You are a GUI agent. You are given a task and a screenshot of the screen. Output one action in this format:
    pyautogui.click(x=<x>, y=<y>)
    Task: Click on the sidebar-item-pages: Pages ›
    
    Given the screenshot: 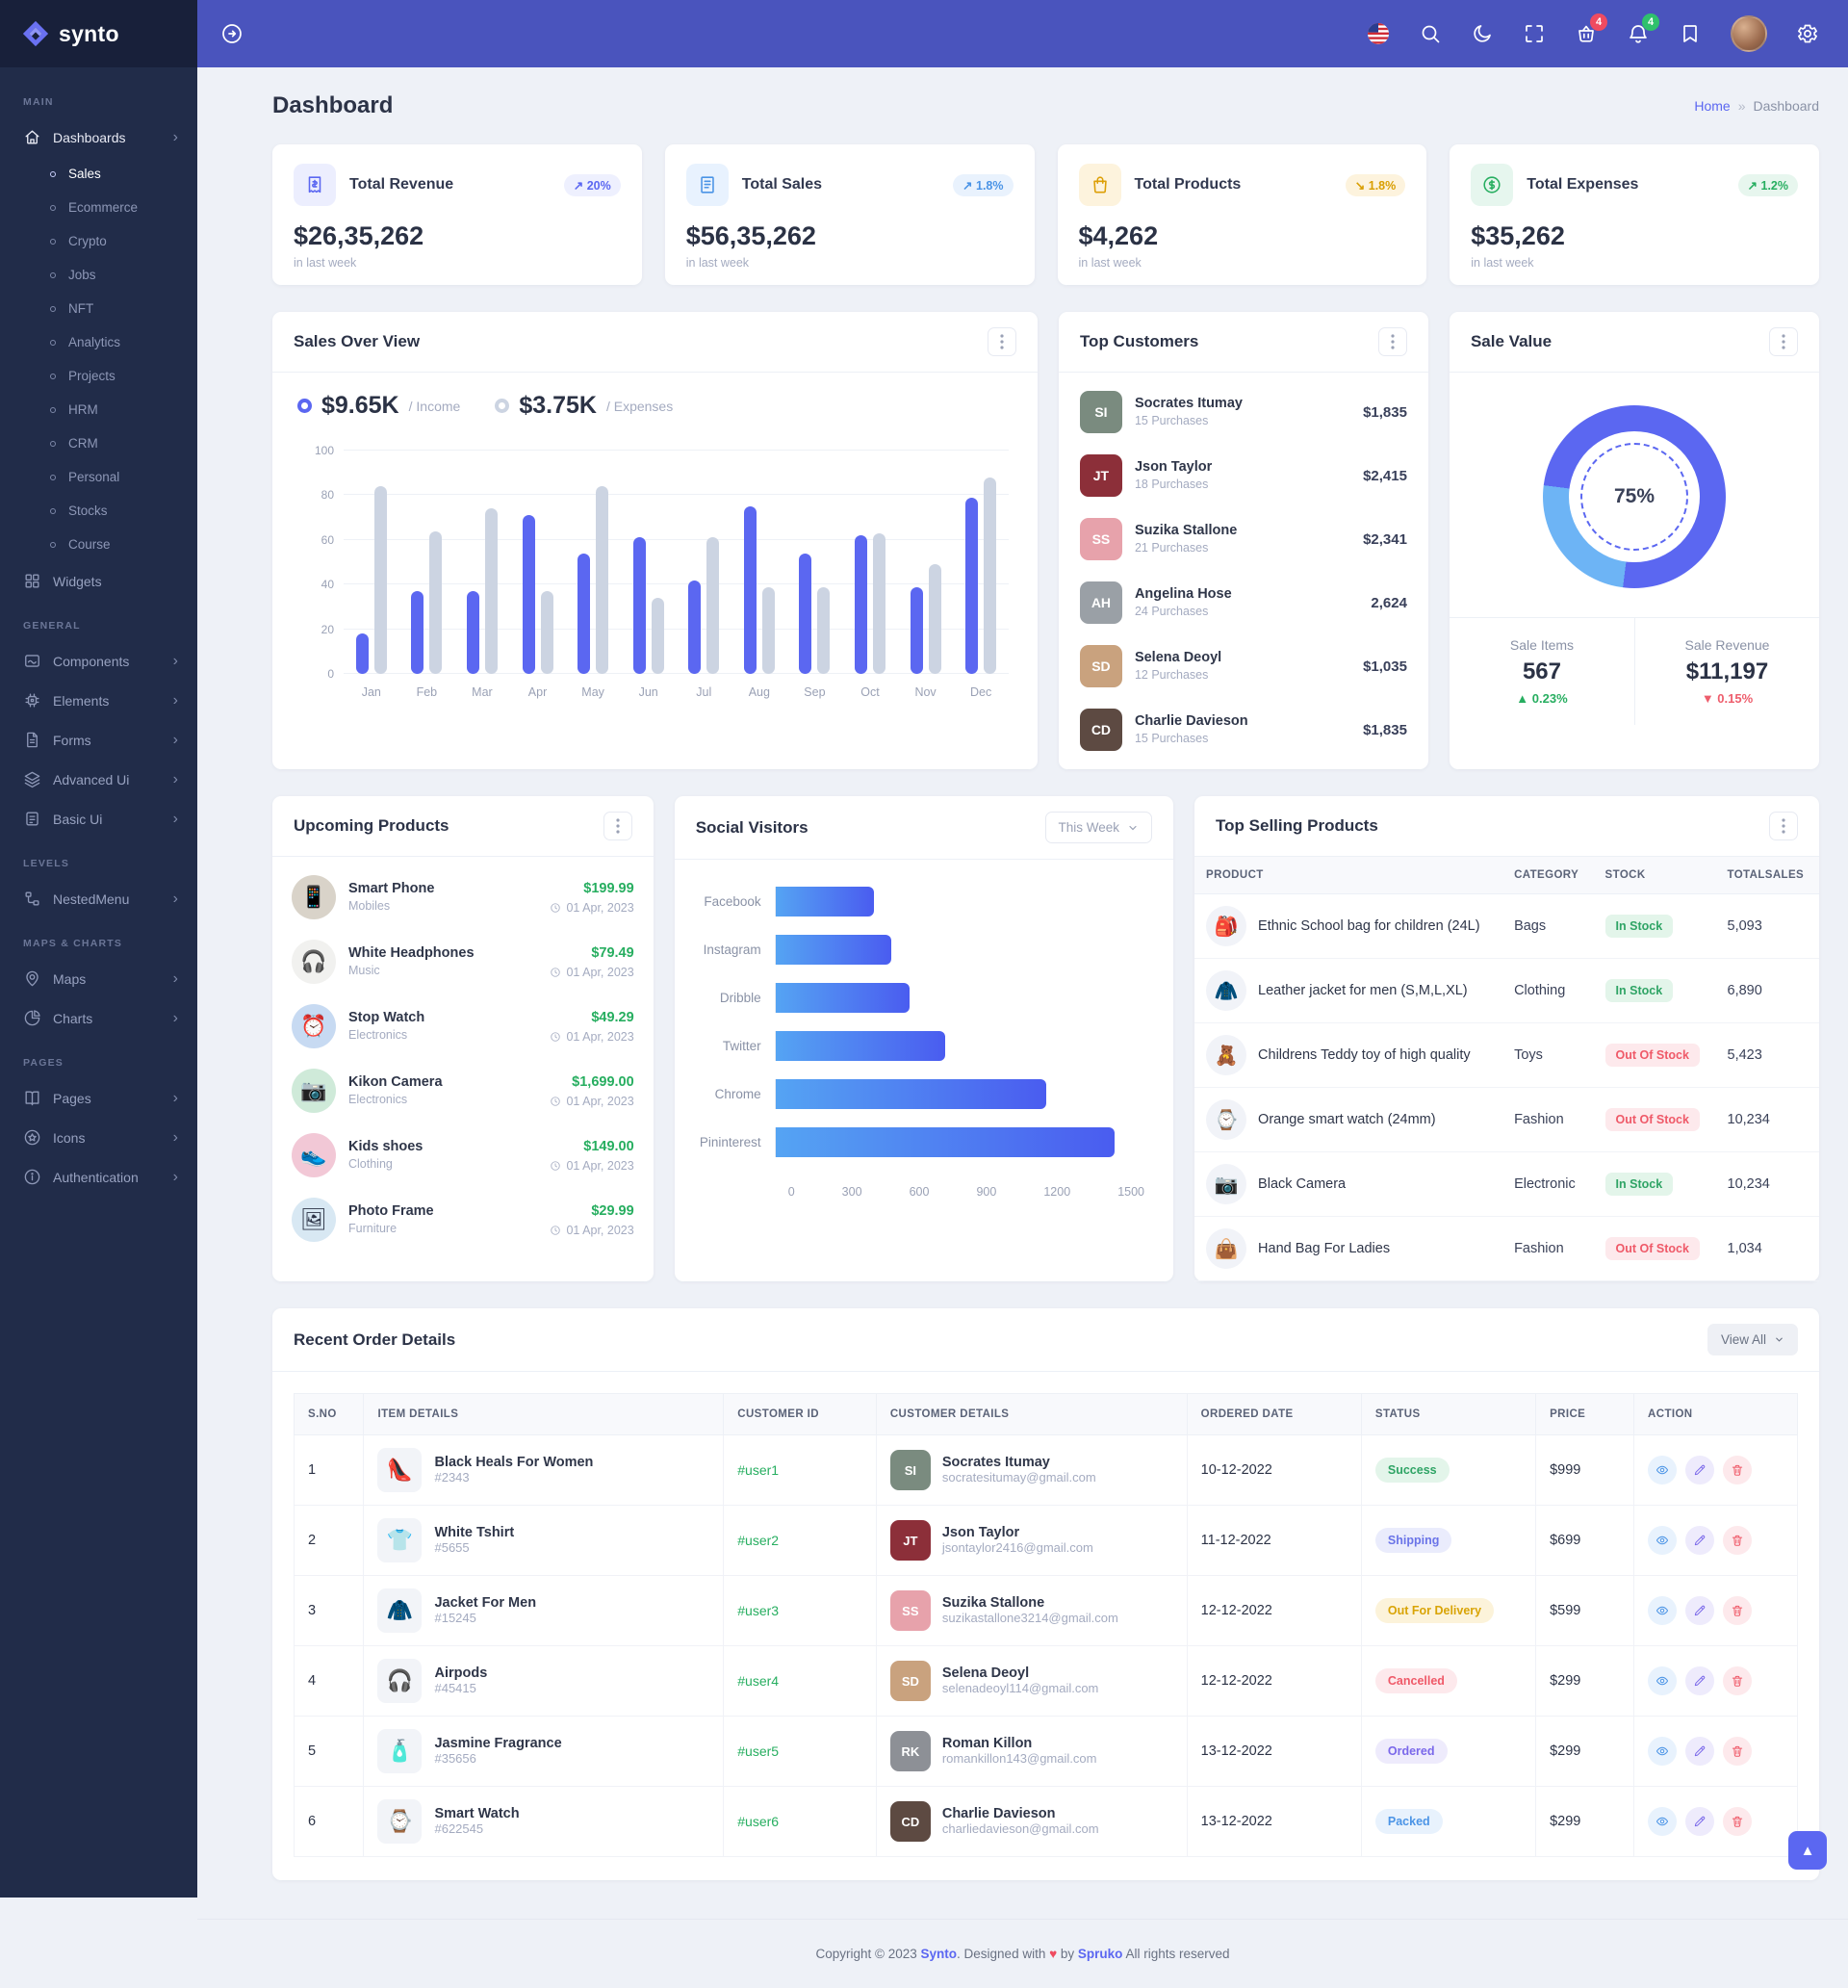 What is the action you would take?
    pyautogui.click(x=98, y=1098)
    